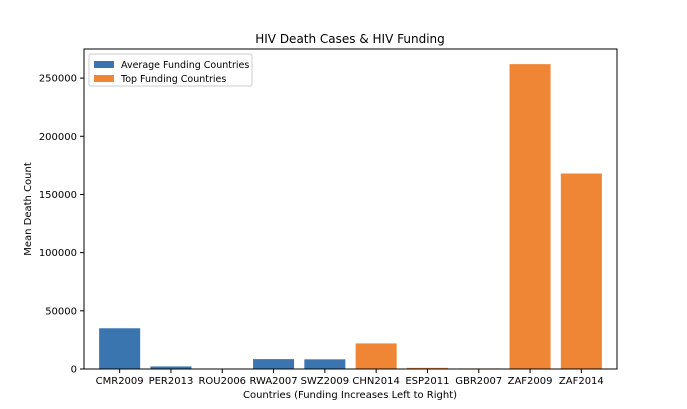  I want to click on y-tick-label: 200000, so click(58, 137).